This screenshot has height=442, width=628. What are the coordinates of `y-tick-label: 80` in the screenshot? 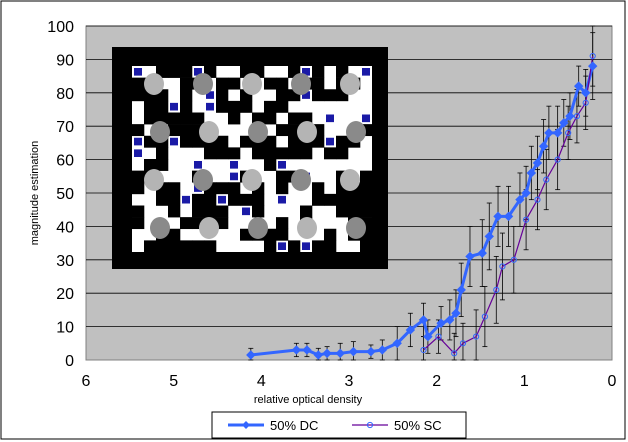 It's located at (65, 94).